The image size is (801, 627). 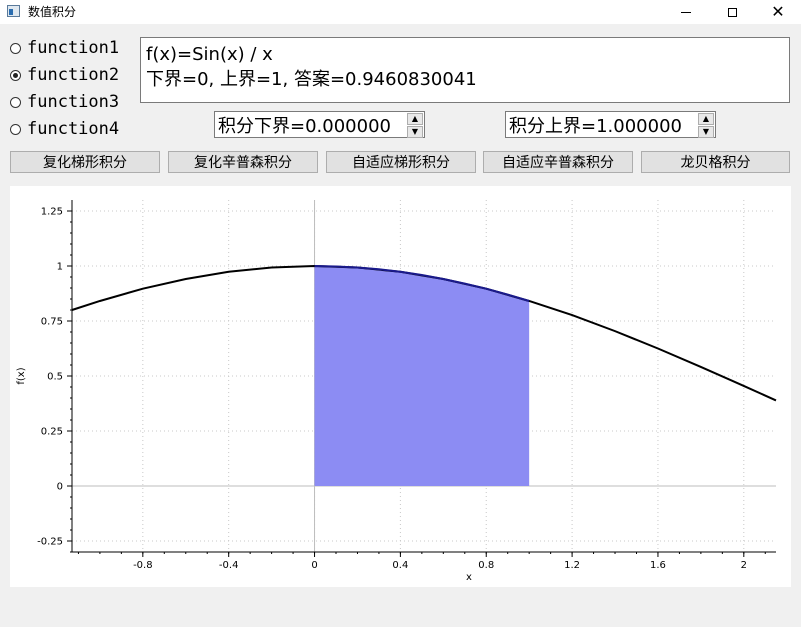 I want to click on y-tick-label: 0.5, so click(x=55, y=377).